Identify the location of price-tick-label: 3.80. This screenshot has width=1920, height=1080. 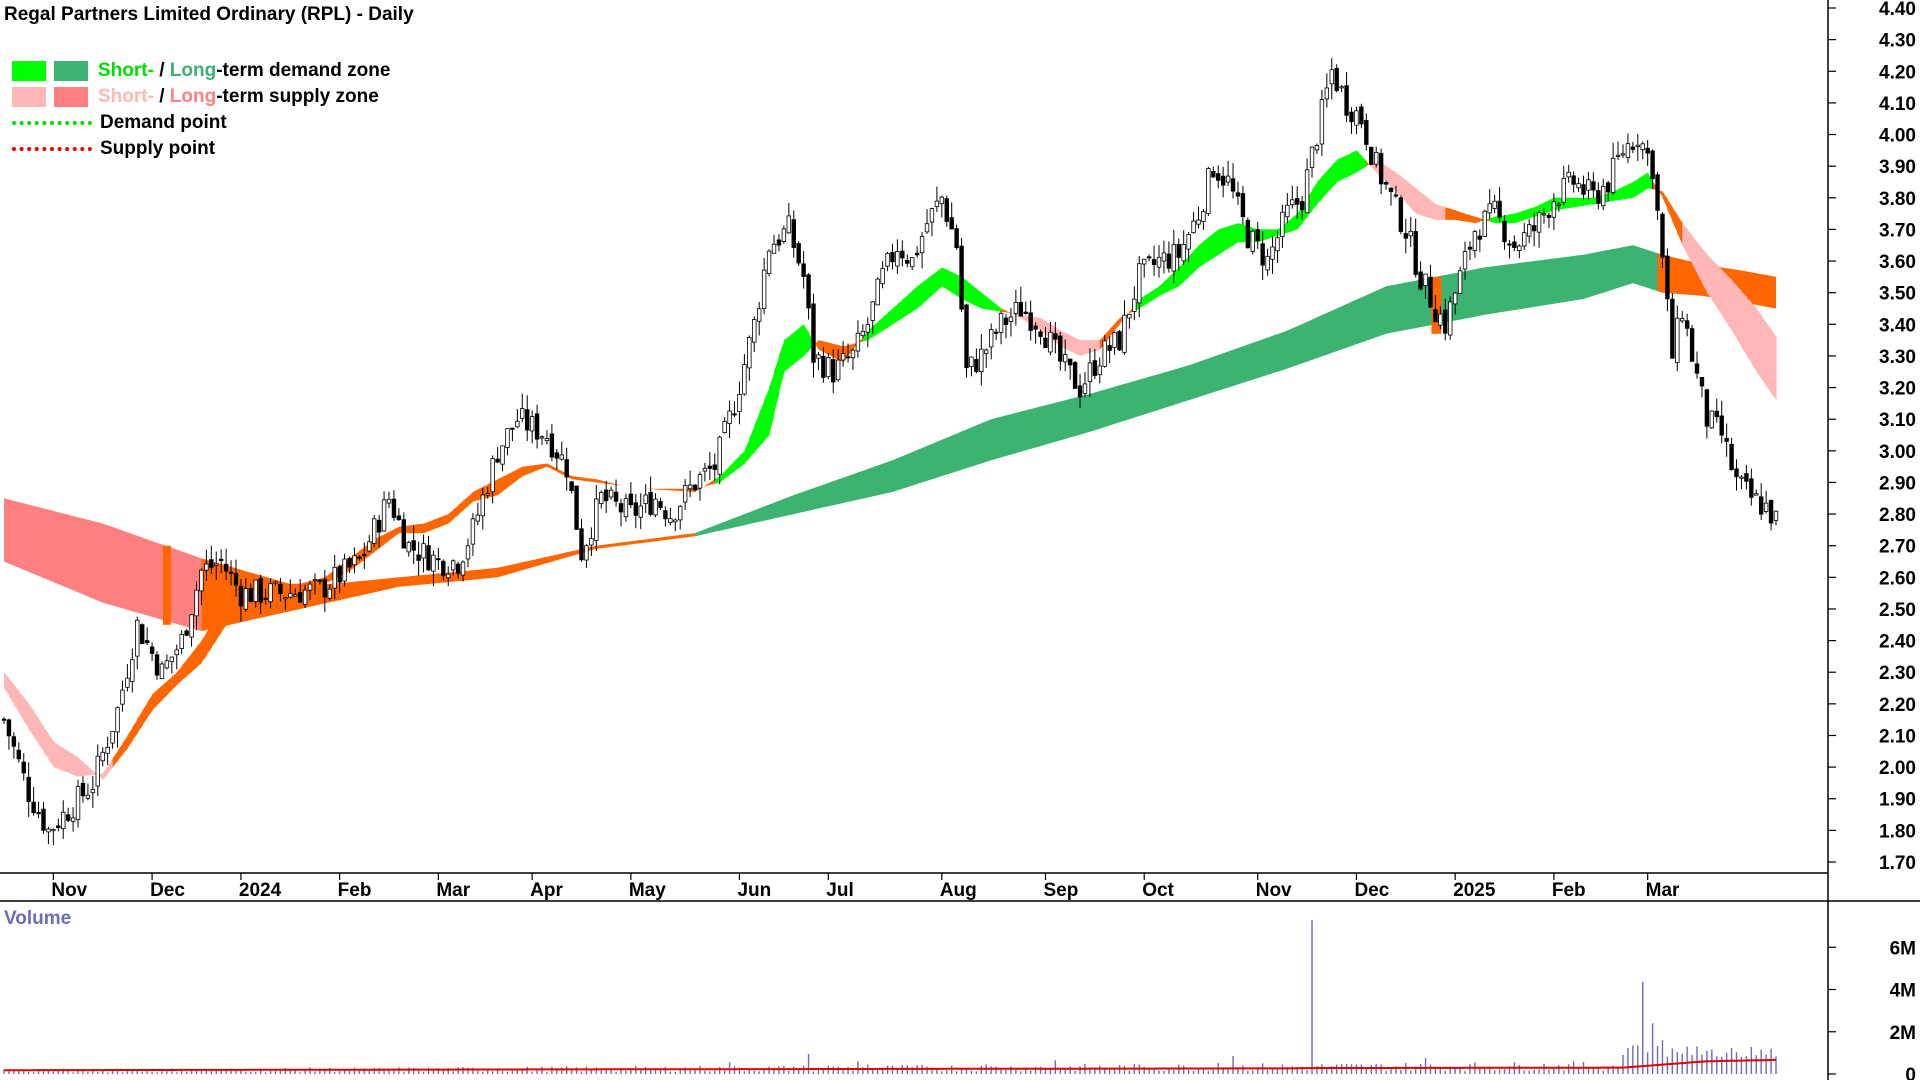
(1897, 199).